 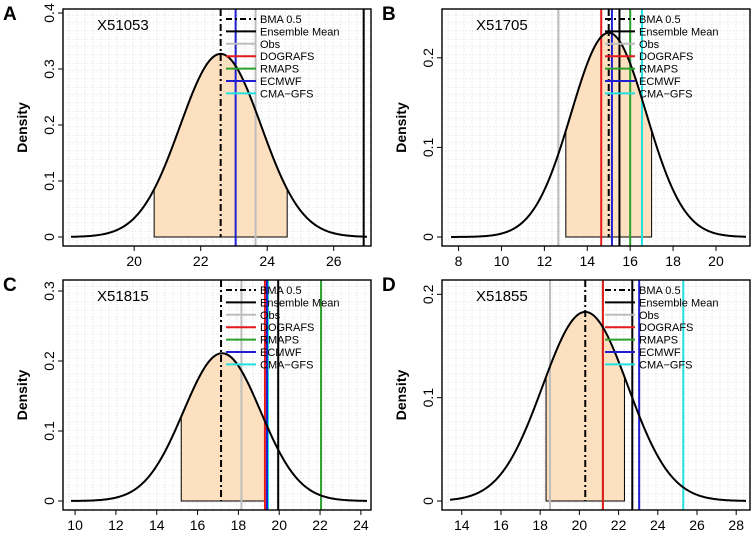 What do you see at coordinates (502, 296) in the screenshot?
I see `station-title: X51855` at bounding box center [502, 296].